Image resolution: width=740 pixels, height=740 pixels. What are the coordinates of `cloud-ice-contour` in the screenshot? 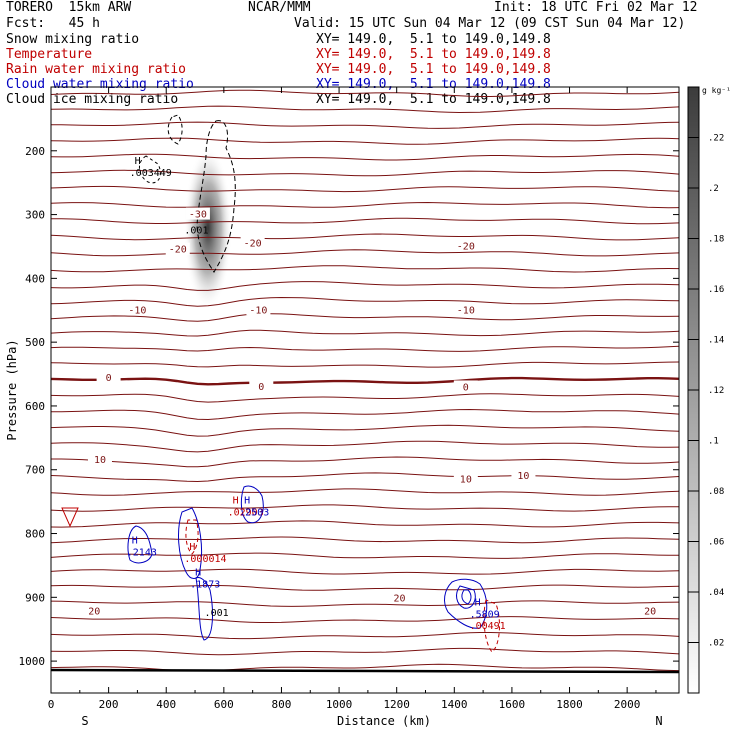 It's located at (175, 129).